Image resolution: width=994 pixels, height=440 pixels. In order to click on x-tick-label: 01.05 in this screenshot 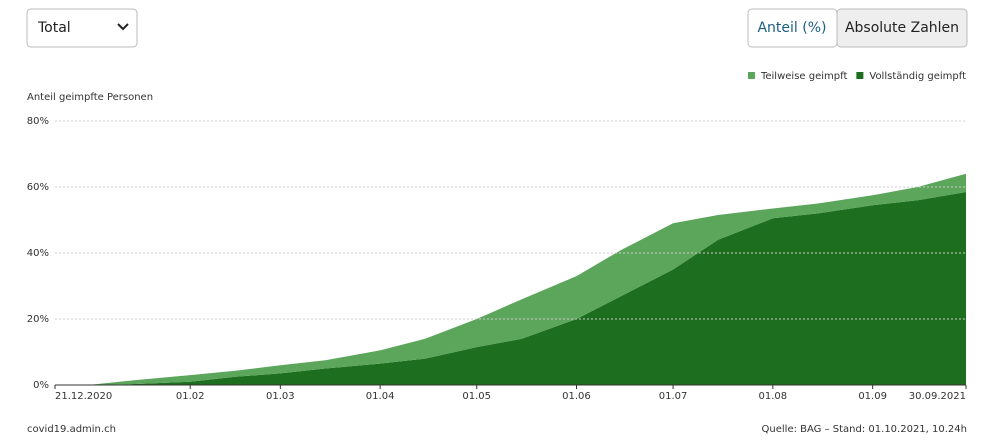, I will do `click(476, 396)`.